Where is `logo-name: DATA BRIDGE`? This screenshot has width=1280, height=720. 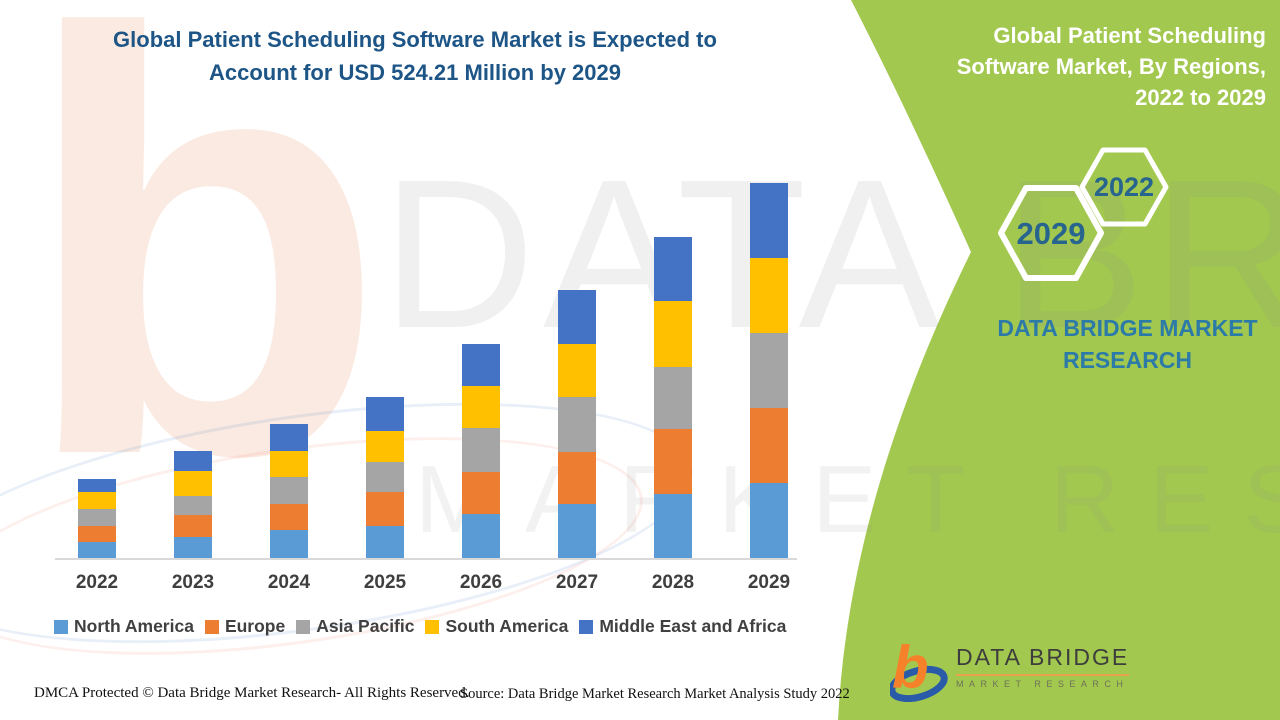 logo-name: DATA BRIDGE is located at coordinates (1043, 660).